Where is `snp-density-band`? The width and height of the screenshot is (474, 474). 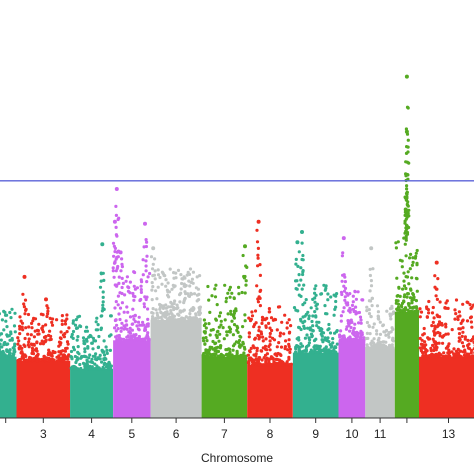
snp-density-band is located at coordinates (380, 383).